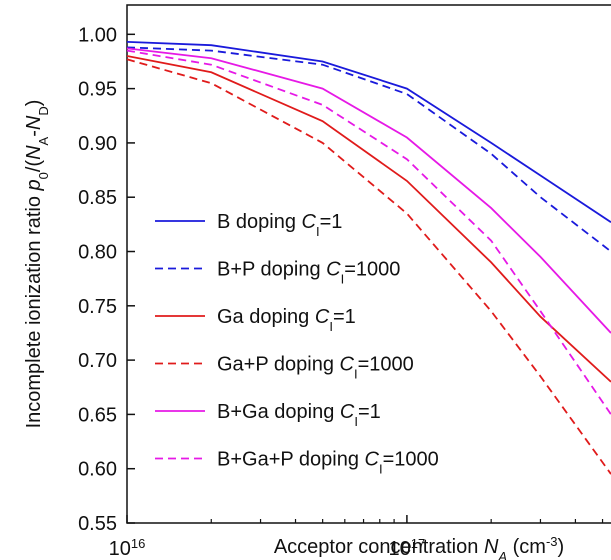 This screenshot has width=611, height=560. Describe the element at coordinates (97, 144) in the screenshot. I see `y-tick-label: 0.90` at that location.